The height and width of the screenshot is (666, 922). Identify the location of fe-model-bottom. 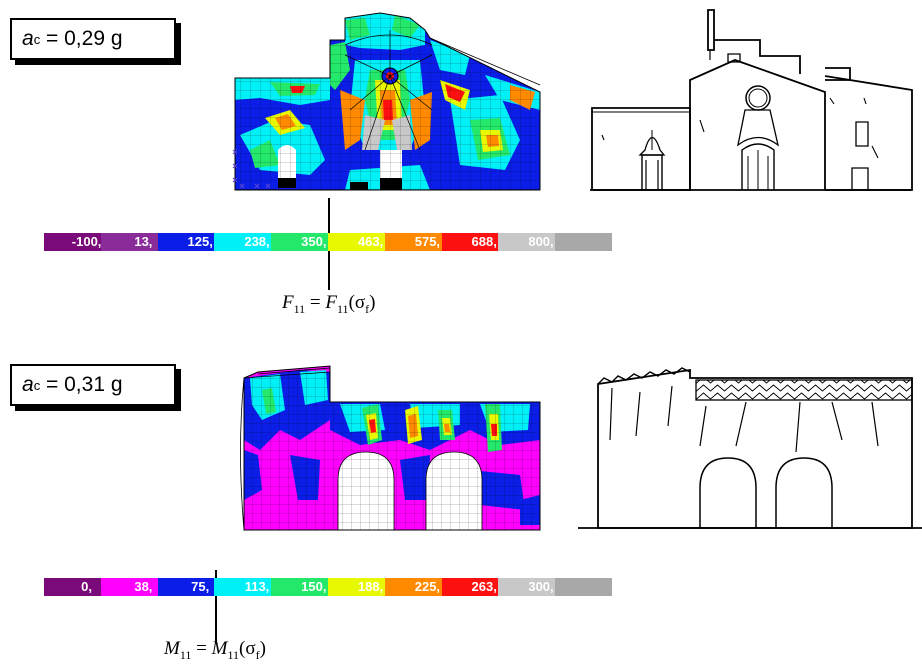
(392, 448).